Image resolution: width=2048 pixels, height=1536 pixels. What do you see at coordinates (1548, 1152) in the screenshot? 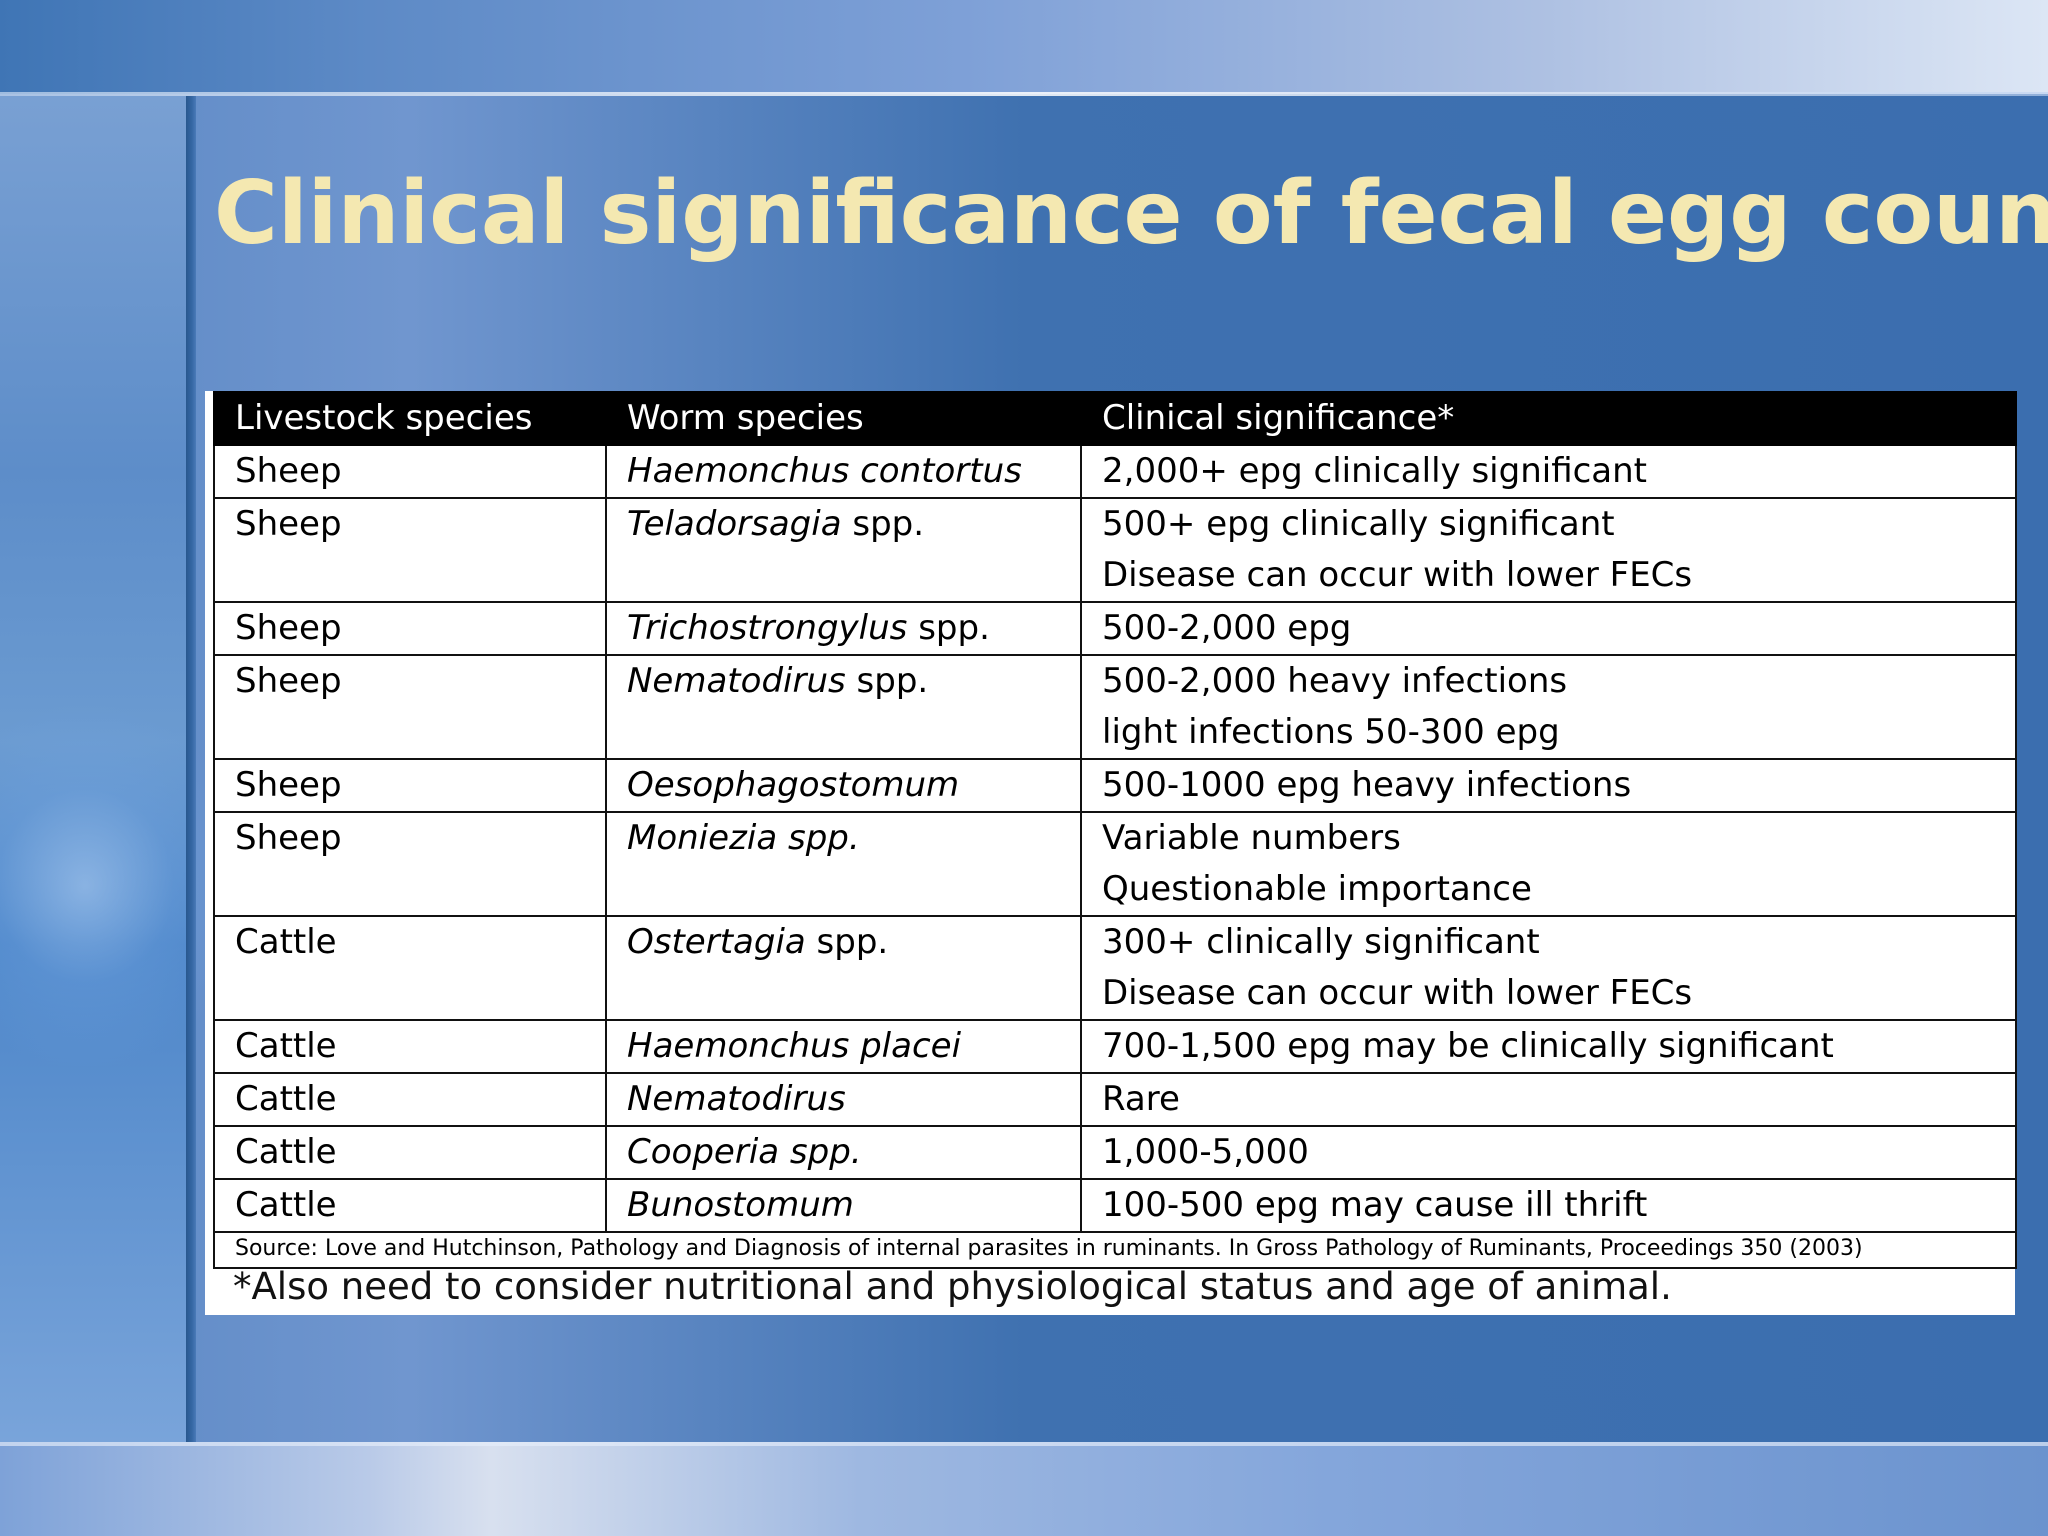
I see `clinical-significance-cell: 1,000-5,000` at bounding box center [1548, 1152].